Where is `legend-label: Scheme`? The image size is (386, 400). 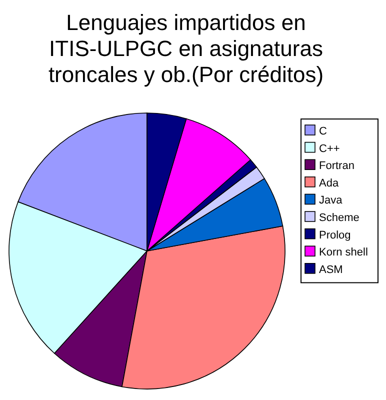
legend-label: Scheme is located at coordinates (339, 218).